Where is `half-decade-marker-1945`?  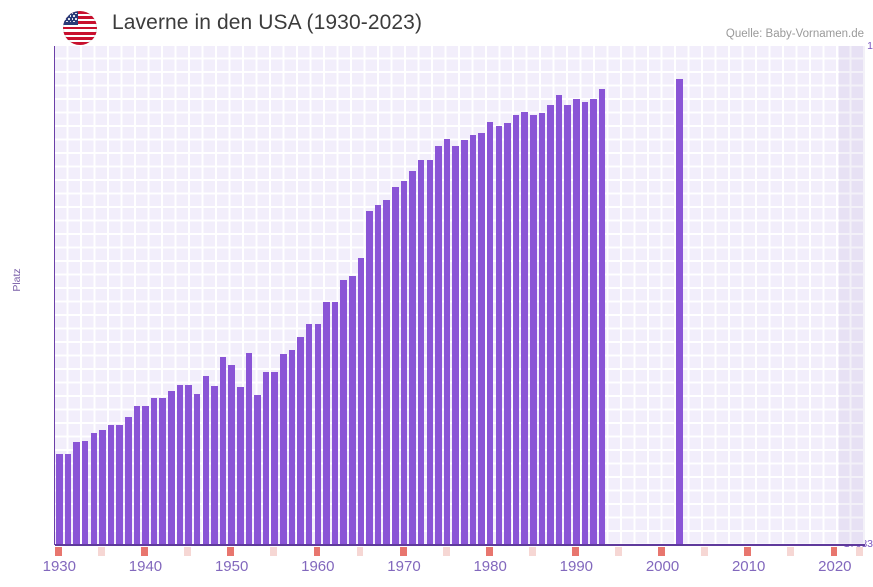
half-decade-marker-1945 is located at coordinates (188, 551).